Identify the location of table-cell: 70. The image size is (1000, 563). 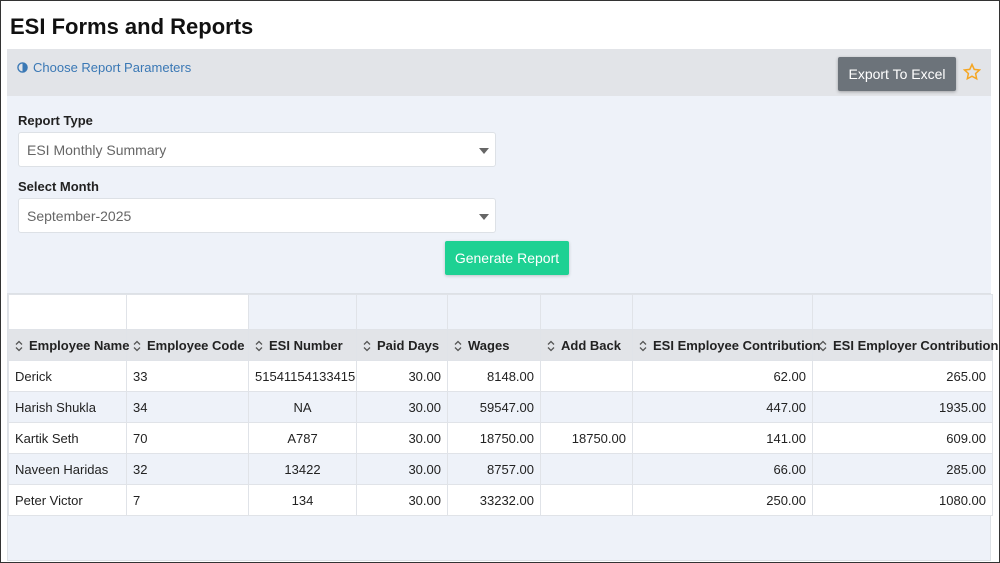
(187, 438).